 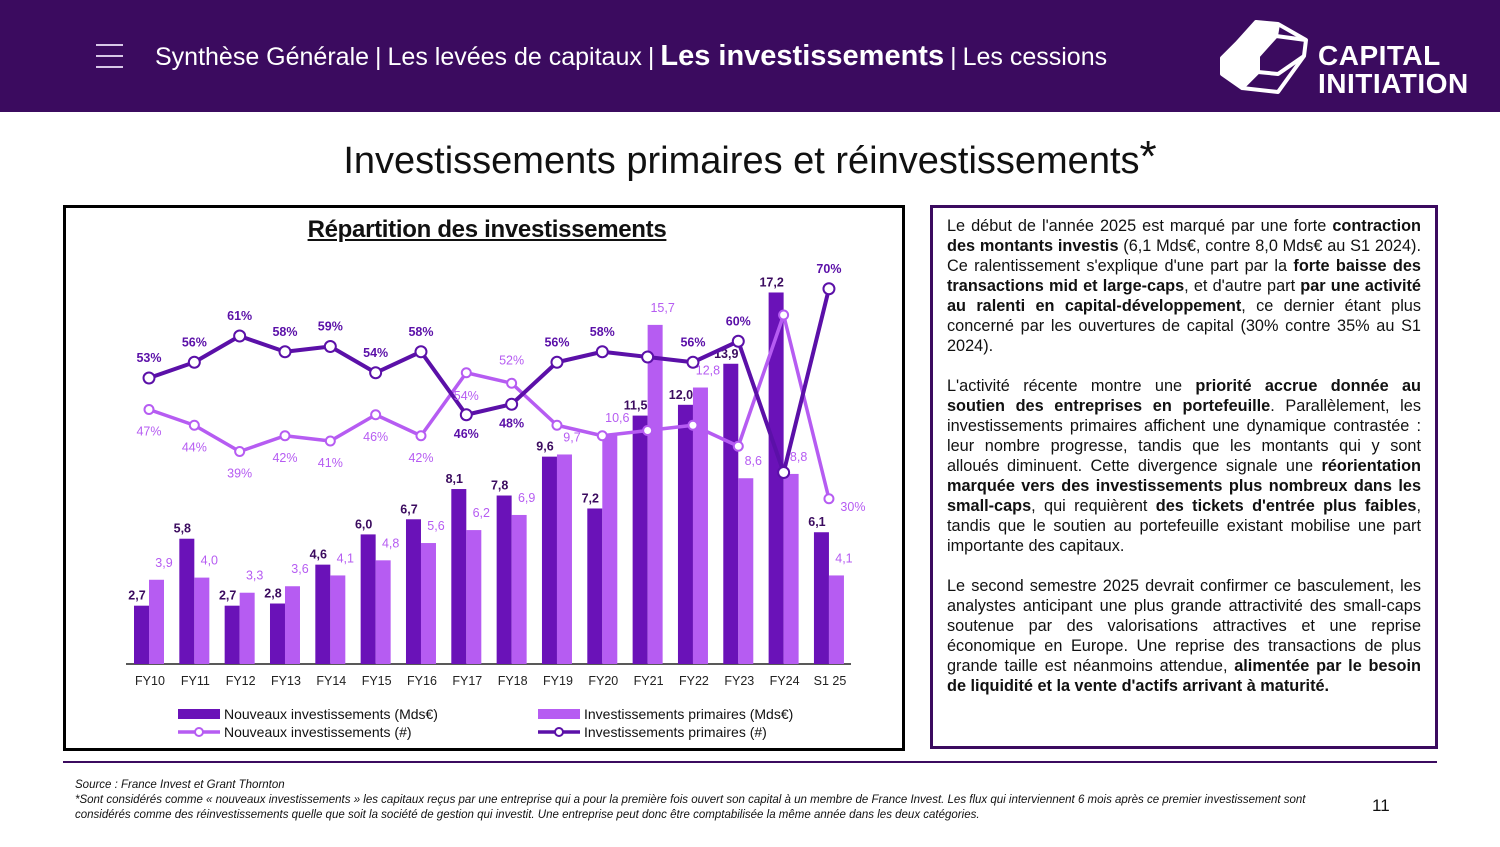 I want to click on x-tick-label: FY22, so click(x=694, y=681).